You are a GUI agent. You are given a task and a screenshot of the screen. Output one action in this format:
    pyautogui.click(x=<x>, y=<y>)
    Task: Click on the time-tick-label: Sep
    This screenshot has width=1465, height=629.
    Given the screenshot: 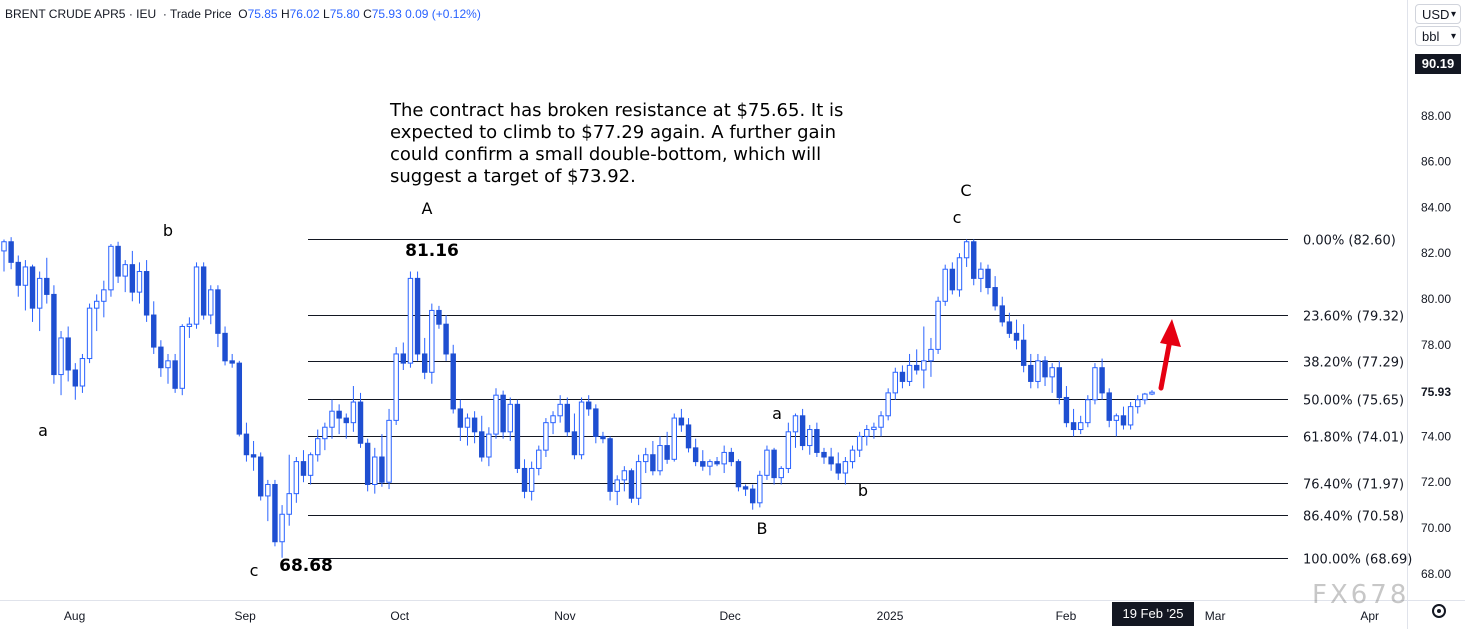 What is the action you would take?
    pyautogui.click(x=245, y=616)
    